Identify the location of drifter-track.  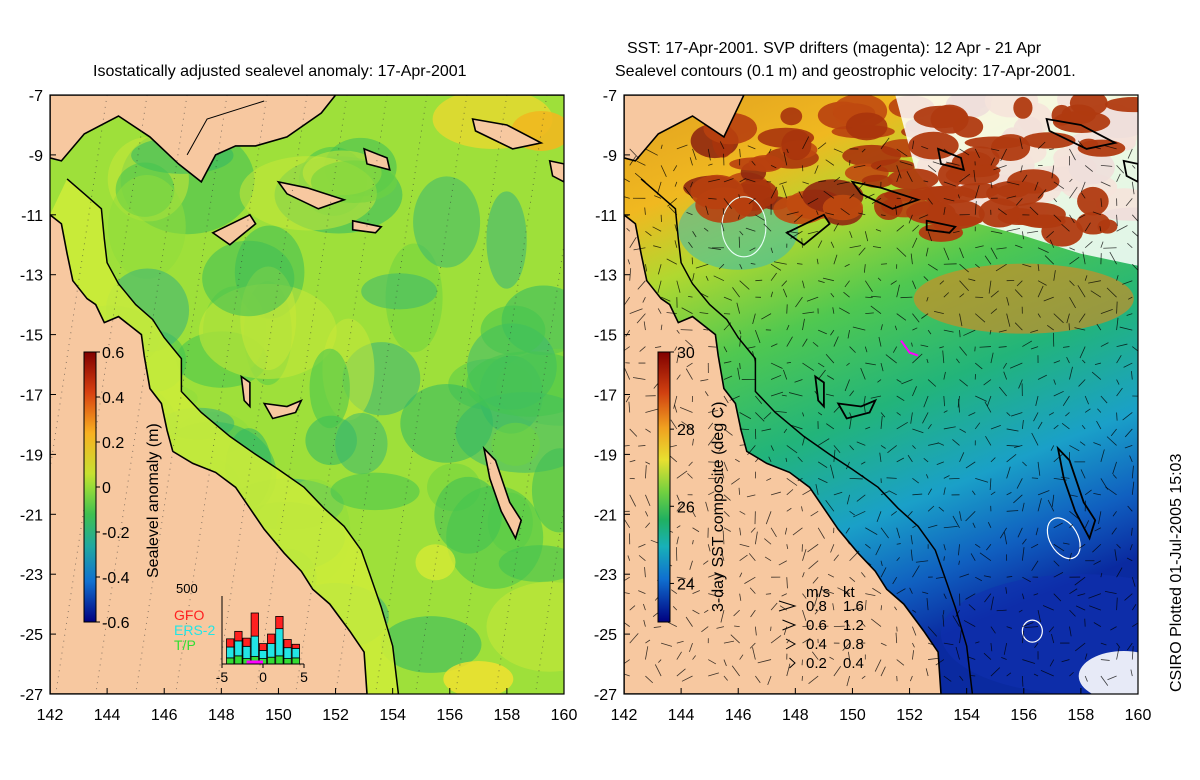
(909, 348).